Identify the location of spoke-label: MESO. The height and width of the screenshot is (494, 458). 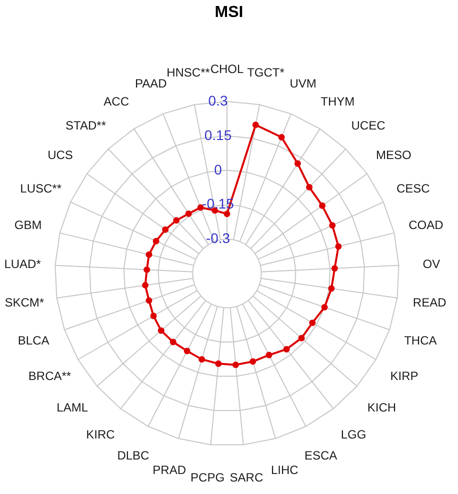
(394, 155).